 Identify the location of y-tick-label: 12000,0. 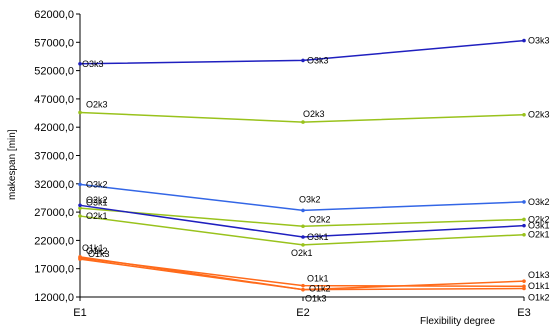
(54, 298).